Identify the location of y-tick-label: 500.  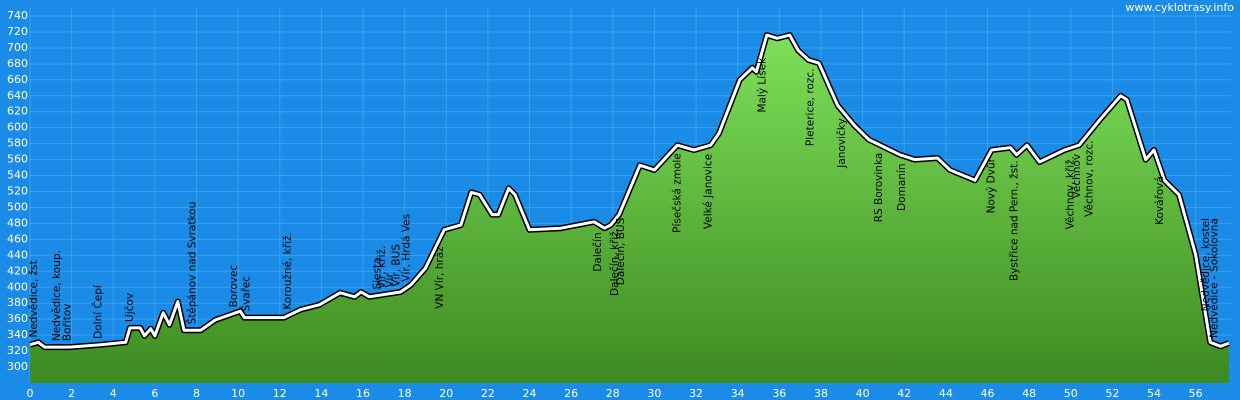
(17, 206).